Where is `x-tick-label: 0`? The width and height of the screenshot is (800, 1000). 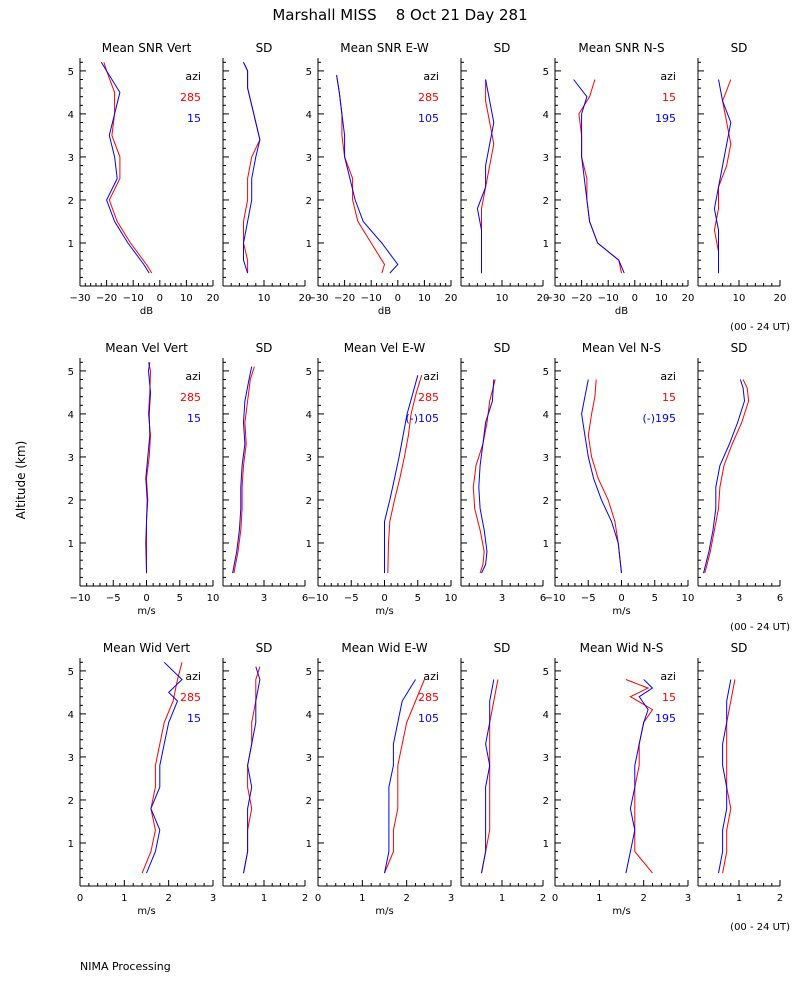
x-tick-label: 0 is located at coordinates (160, 298).